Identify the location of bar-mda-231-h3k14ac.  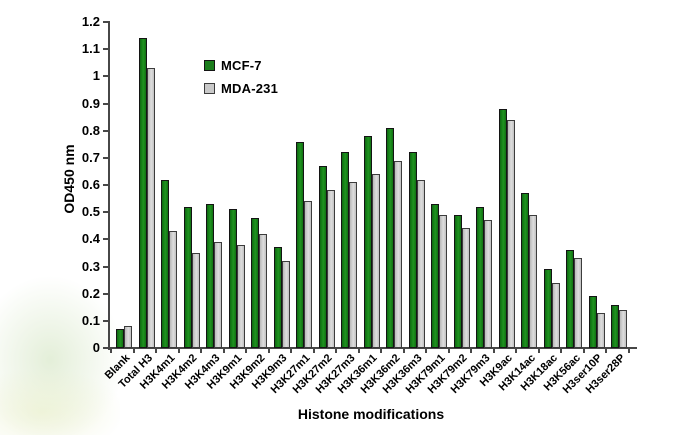
(533, 281).